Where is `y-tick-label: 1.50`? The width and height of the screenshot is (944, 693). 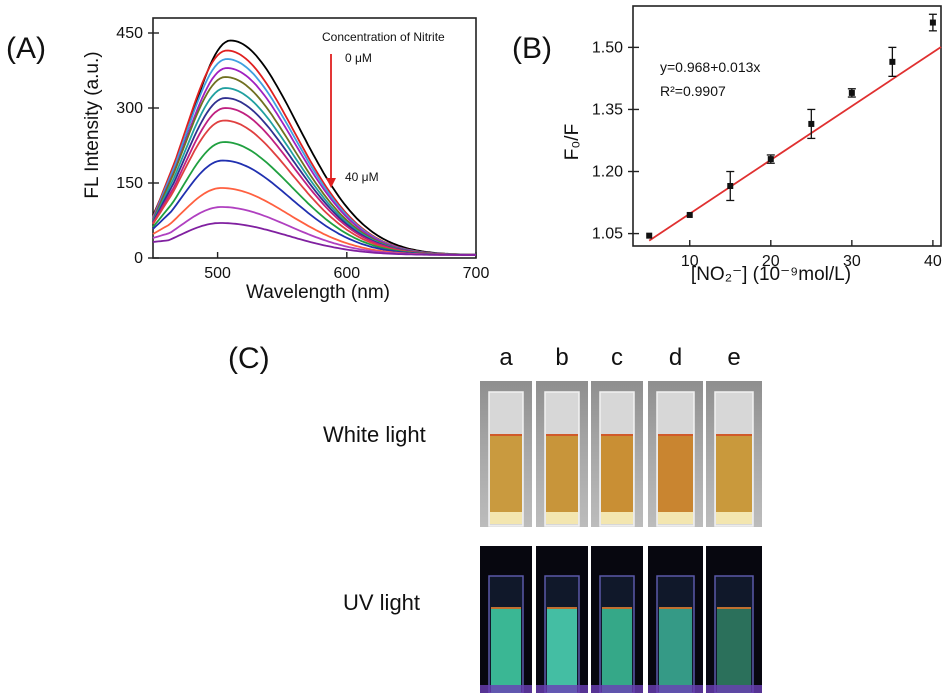
y-tick-label: 1.50 is located at coordinates (607, 47).